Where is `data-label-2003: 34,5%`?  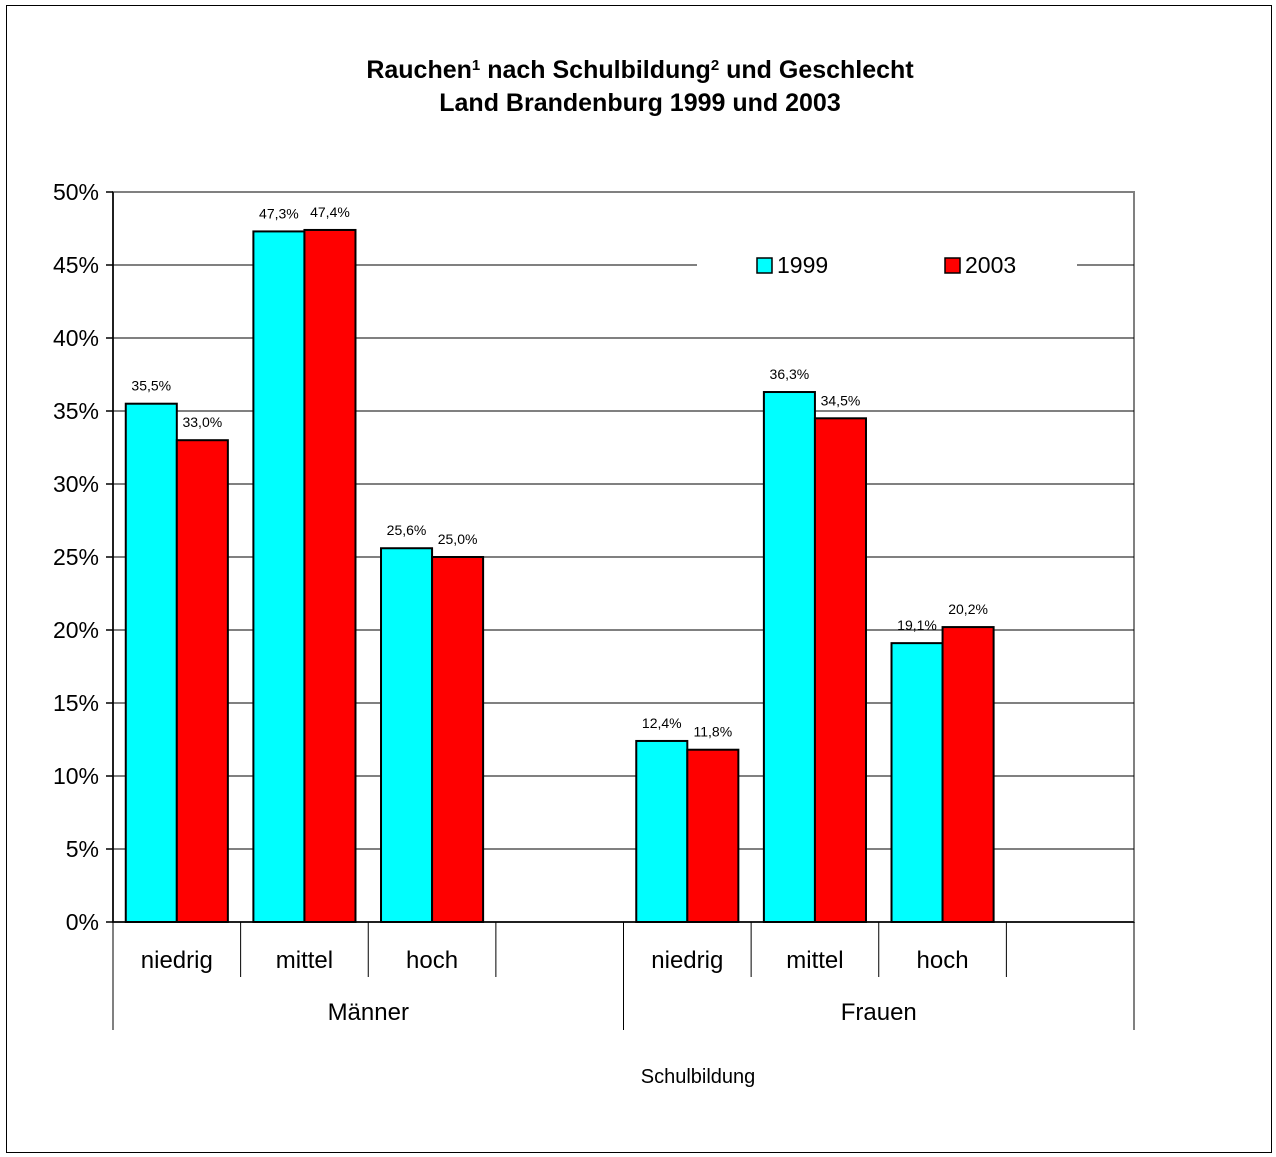
data-label-2003: 34,5% is located at coordinates (841, 400).